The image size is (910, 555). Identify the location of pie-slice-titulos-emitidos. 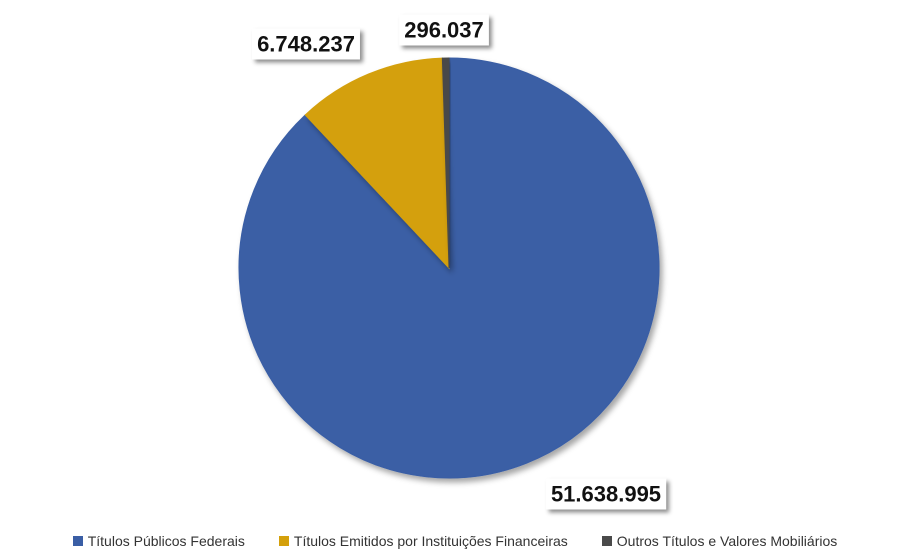
(377, 163).